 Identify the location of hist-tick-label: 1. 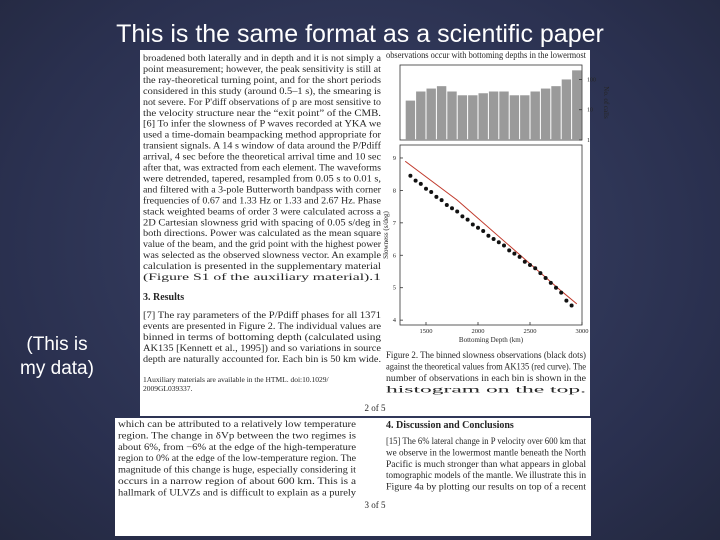
(588, 141).